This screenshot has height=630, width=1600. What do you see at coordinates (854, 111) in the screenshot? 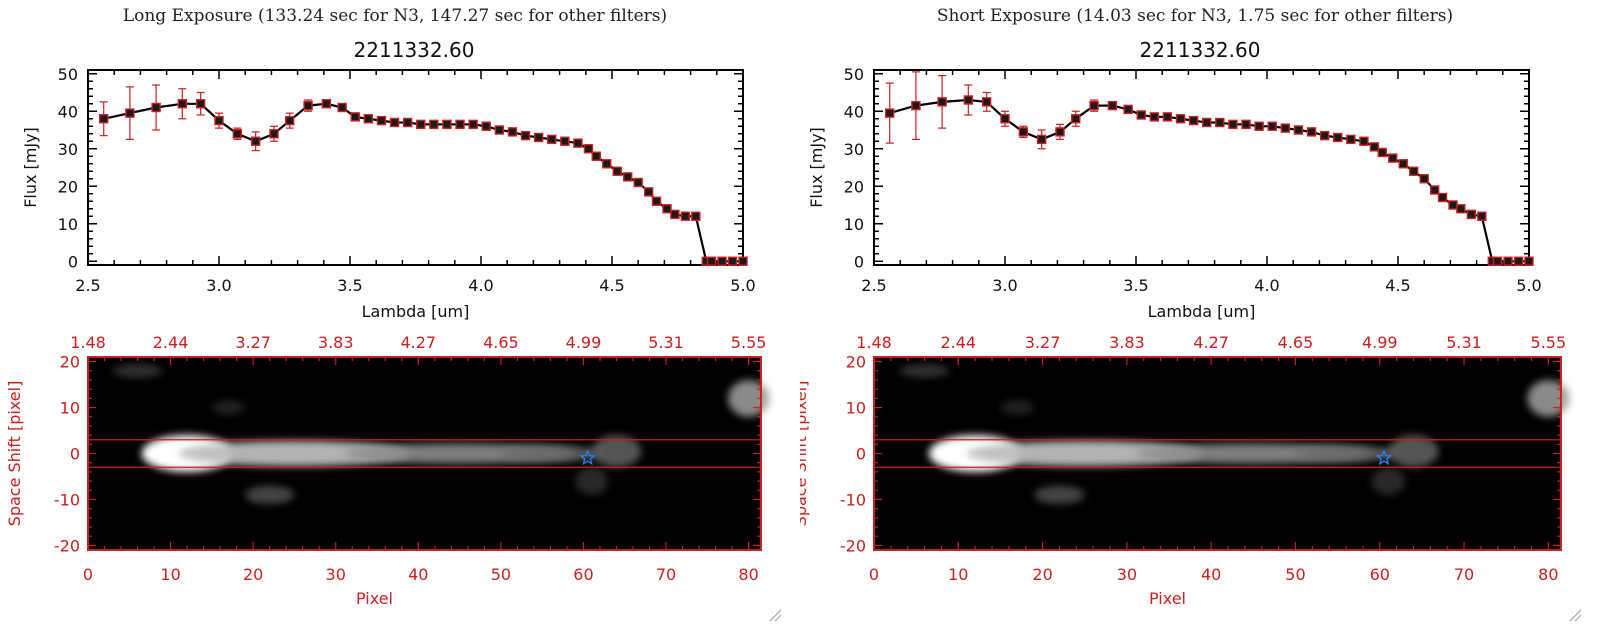
I see `y-tick-label: 40` at bounding box center [854, 111].